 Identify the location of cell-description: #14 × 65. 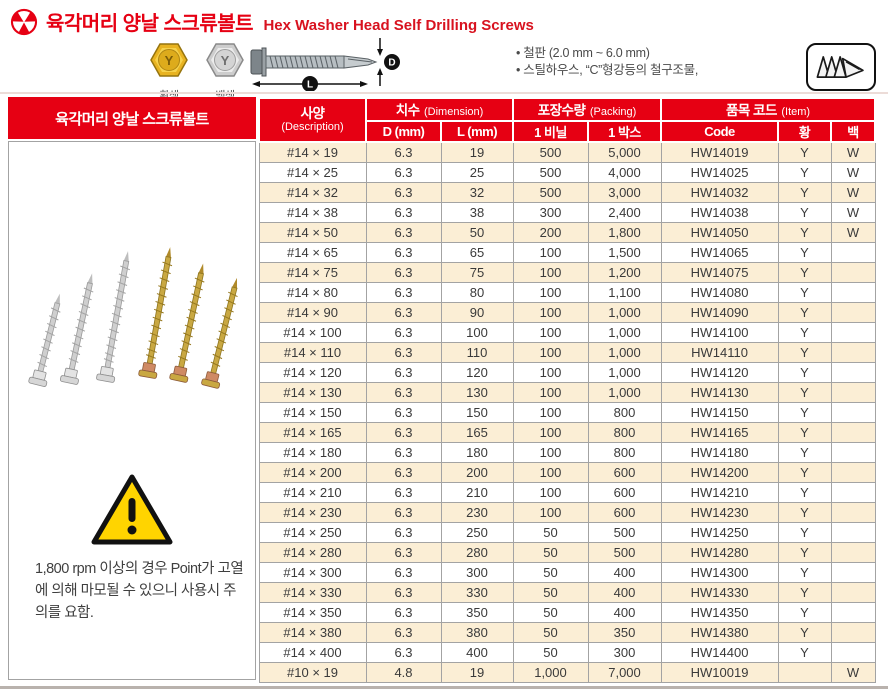
(312, 252).